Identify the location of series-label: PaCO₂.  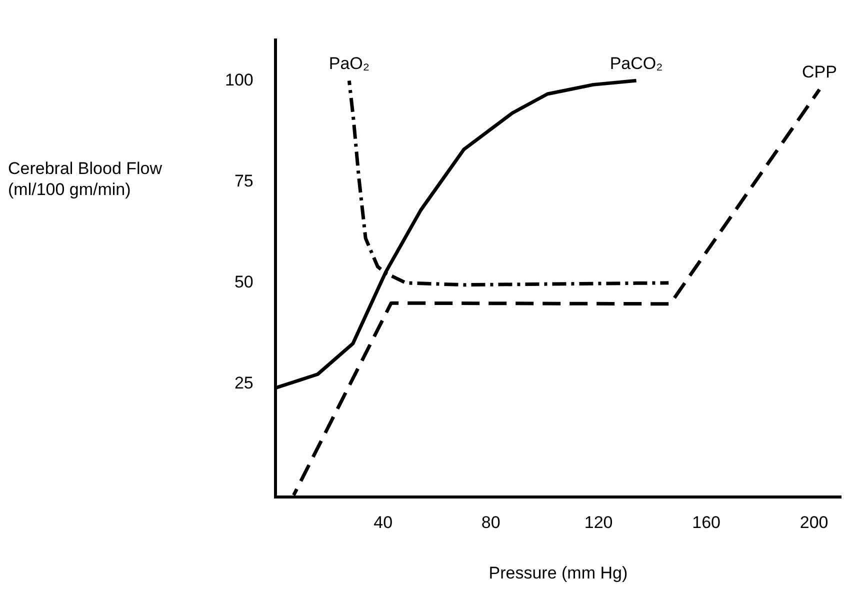
(636, 63).